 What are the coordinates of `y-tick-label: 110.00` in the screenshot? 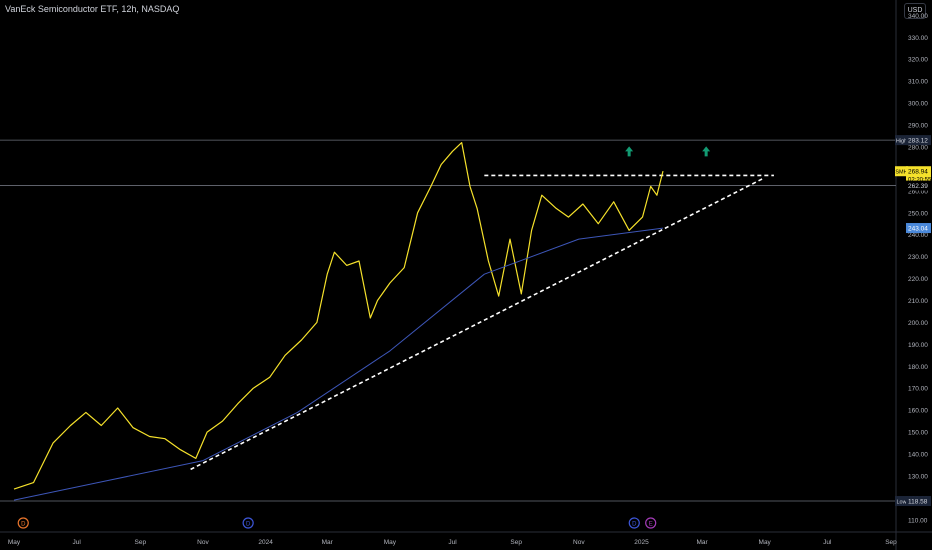 It's located at (918, 520).